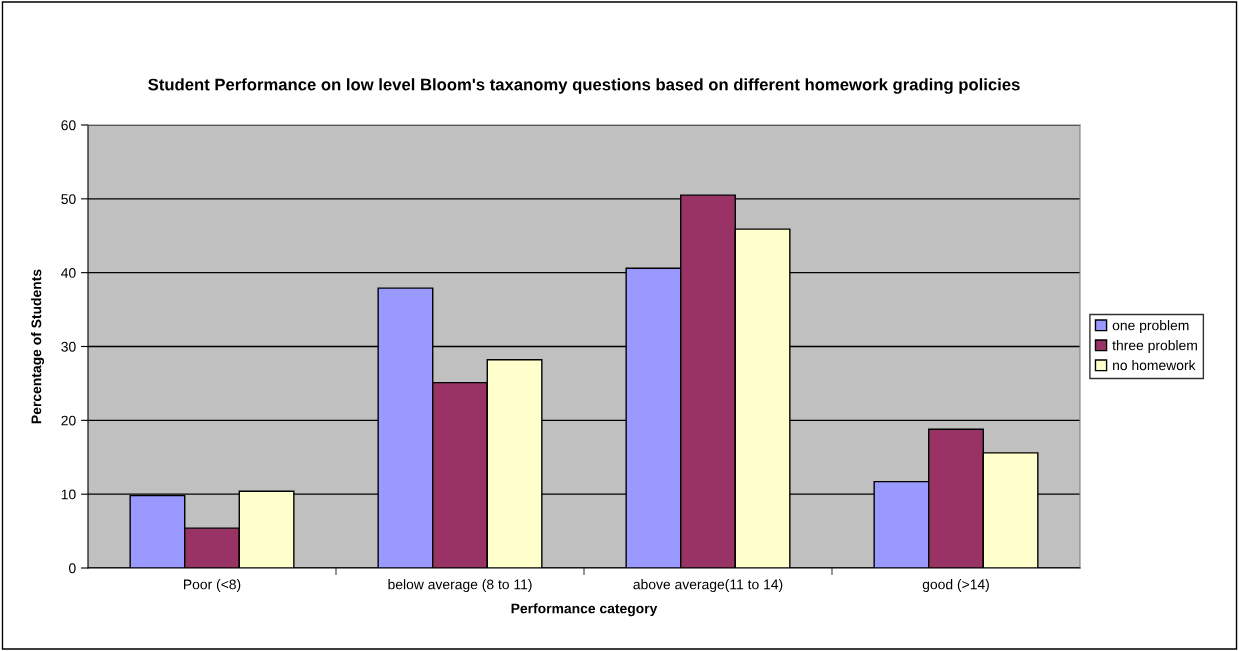 This screenshot has width=1239, height=651. Describe the element at coordinates (1154, 347) in the screenshot. I see `legend-label: three problem` at that location.